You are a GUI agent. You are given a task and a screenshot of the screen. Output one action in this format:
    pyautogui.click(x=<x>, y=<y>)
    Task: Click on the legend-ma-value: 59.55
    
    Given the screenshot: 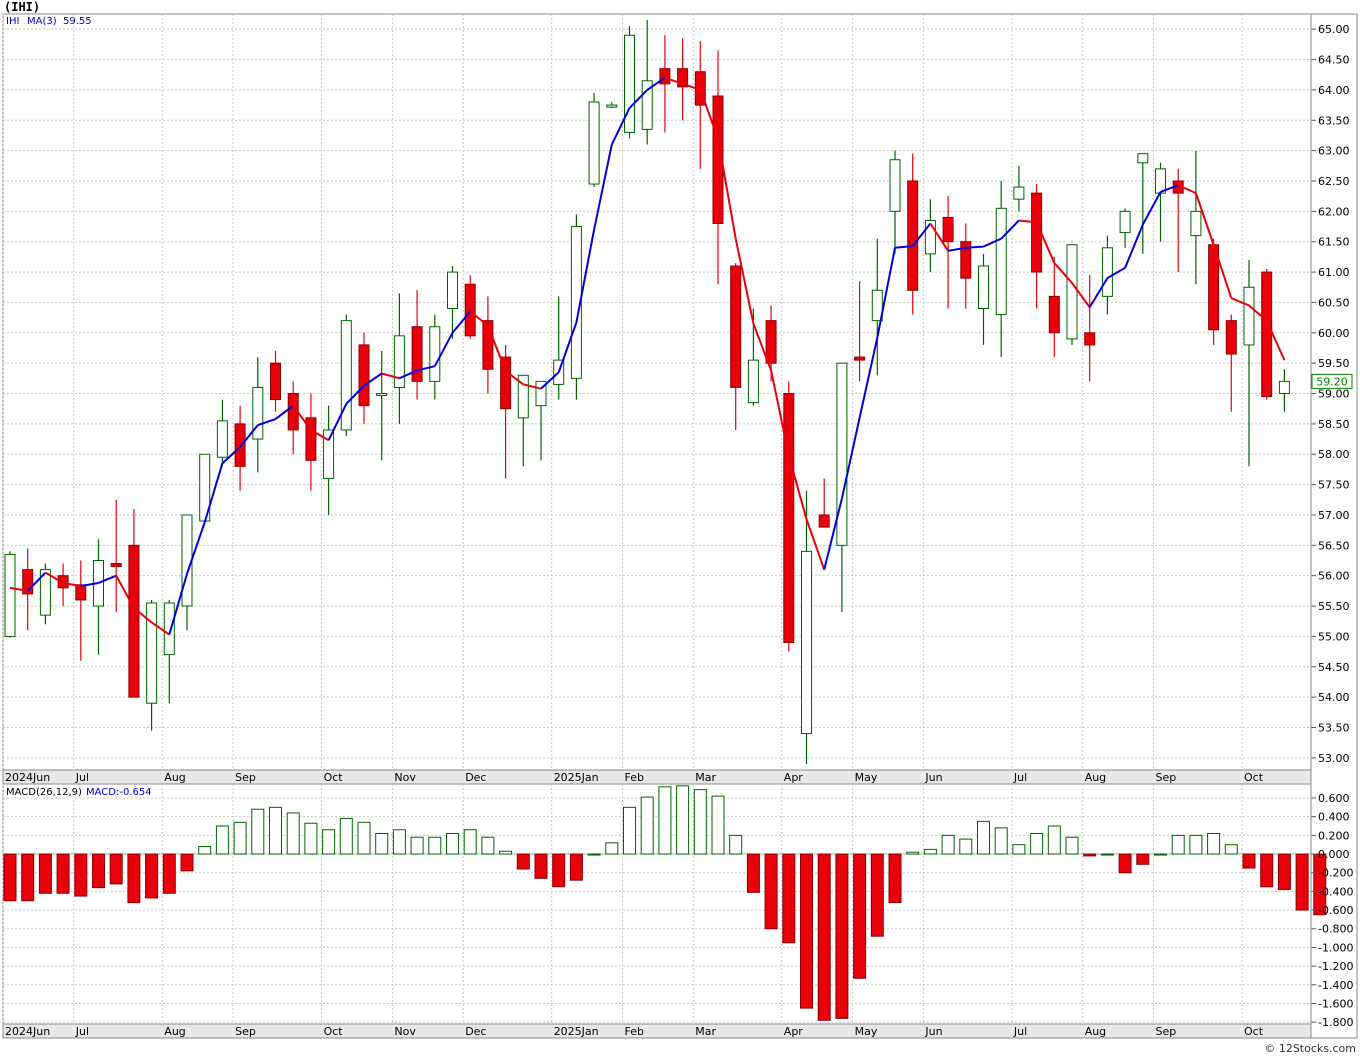 What is the action you would take?
    pyautogui.click(x=77, y=21)
    